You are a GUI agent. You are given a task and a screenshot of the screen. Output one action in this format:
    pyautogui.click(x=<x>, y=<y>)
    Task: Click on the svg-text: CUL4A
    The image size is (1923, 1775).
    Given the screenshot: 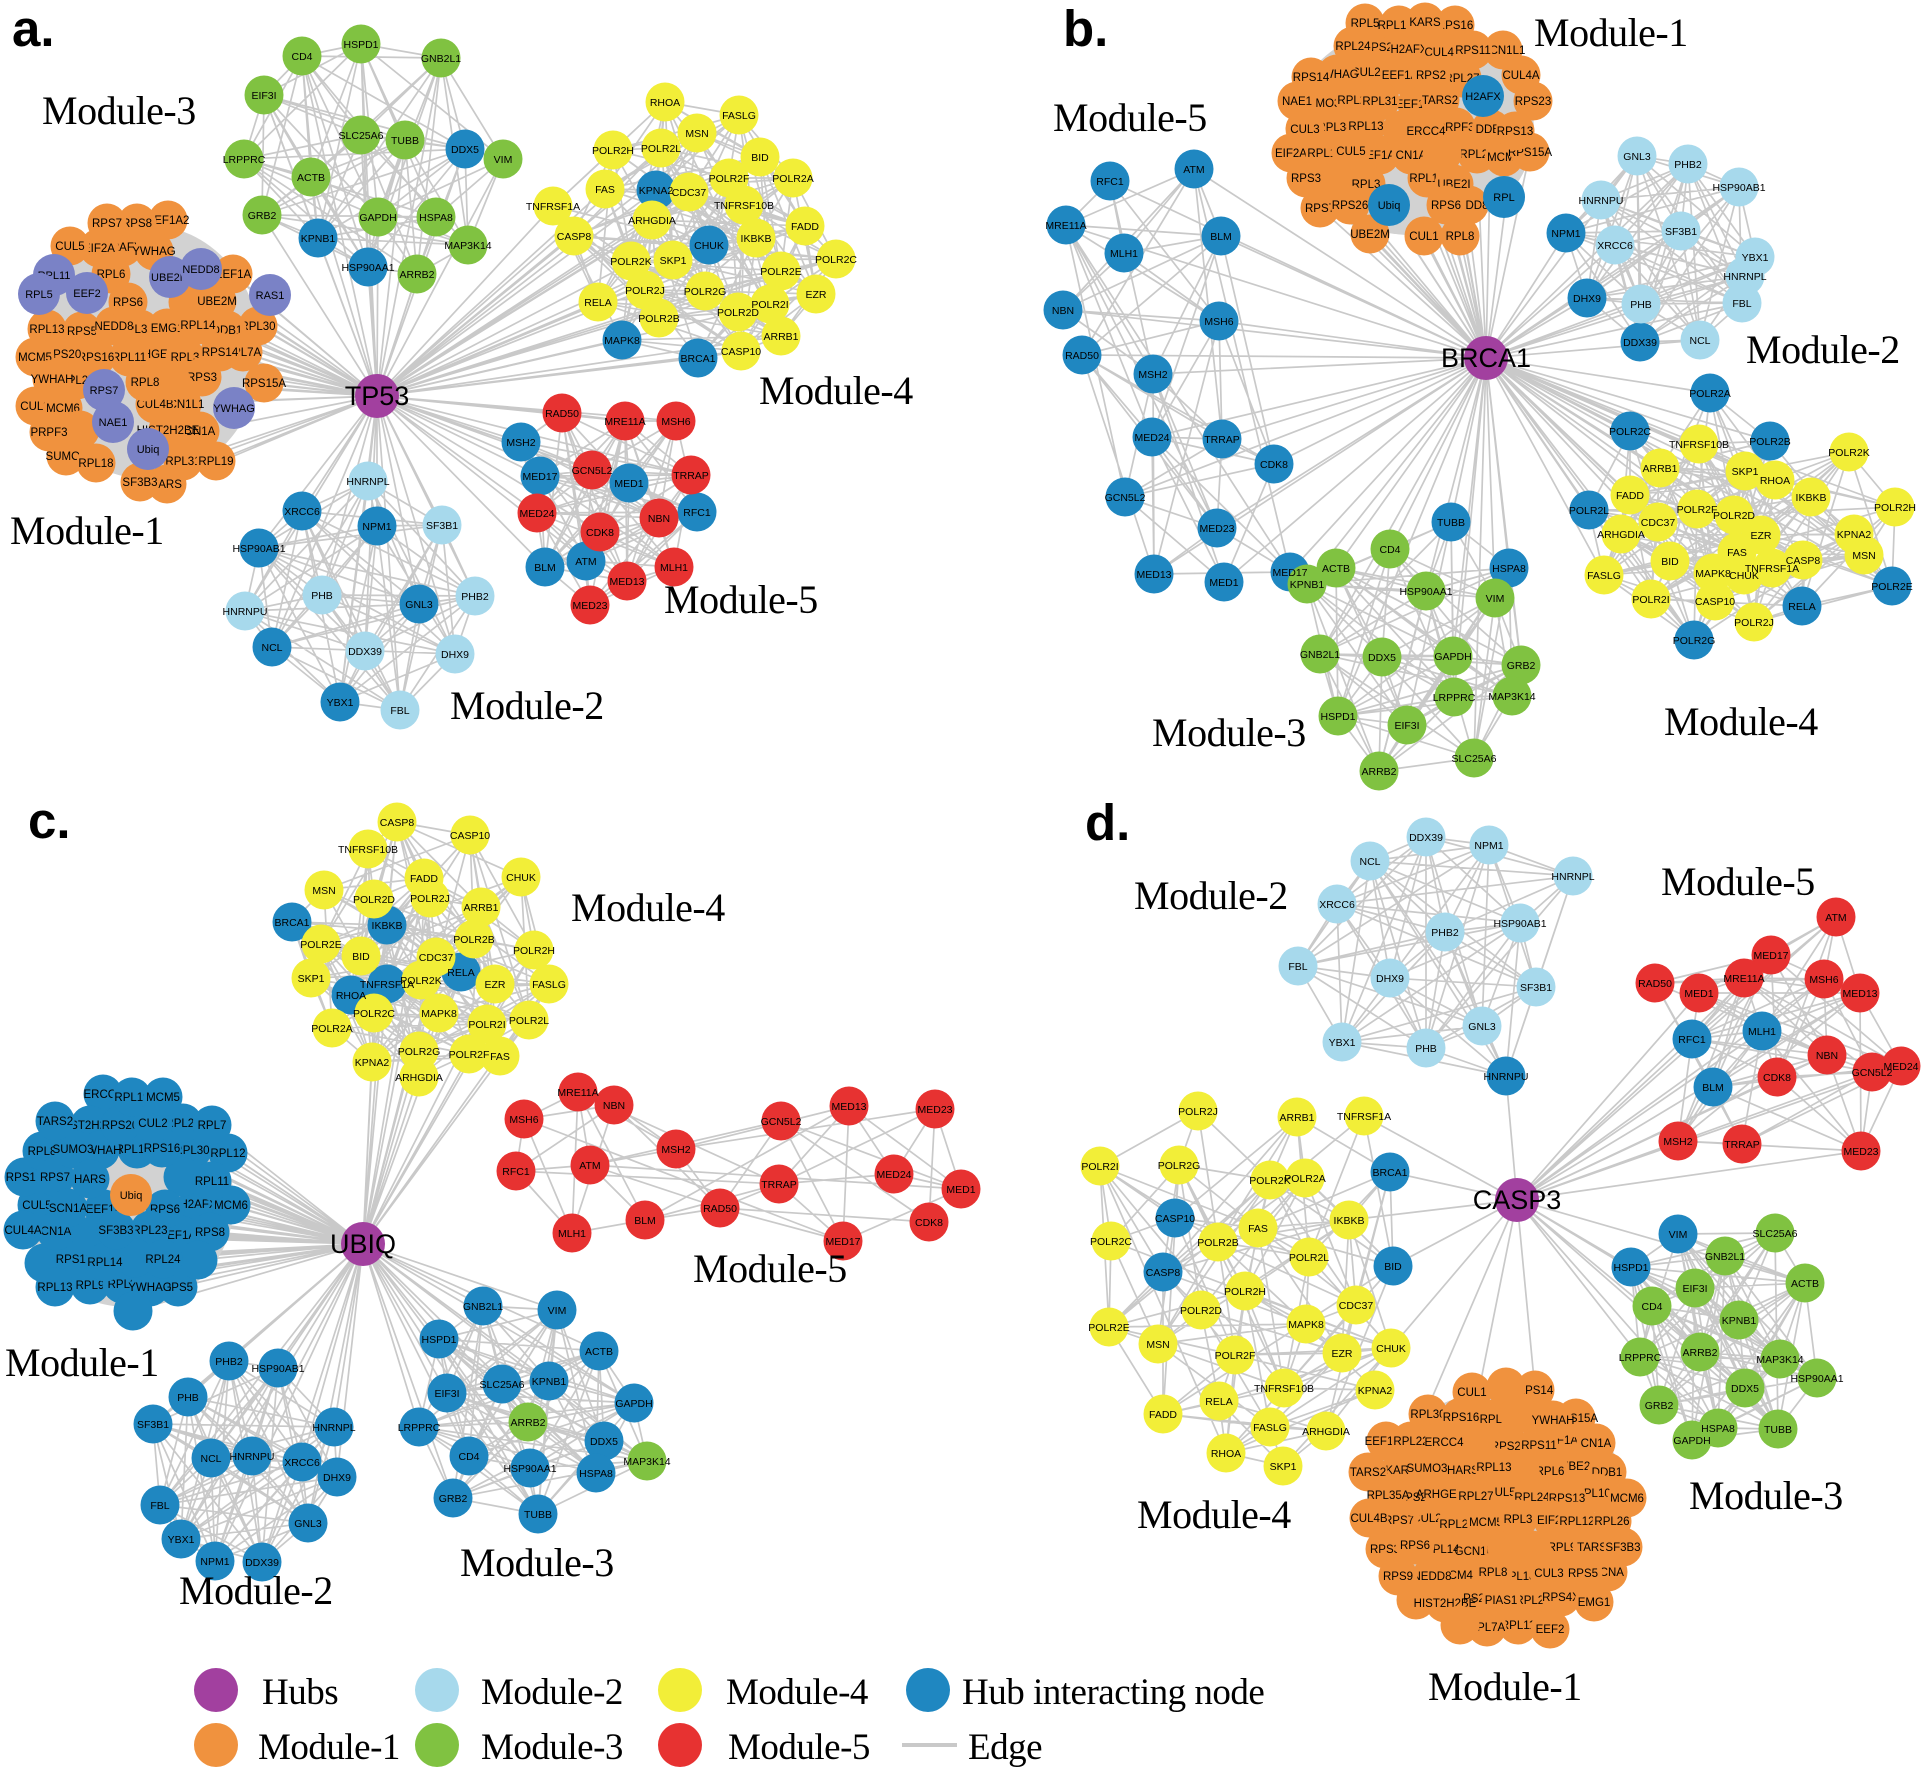 What is the action you would take?
    pyautogui.click(x=1520, y=76)
    